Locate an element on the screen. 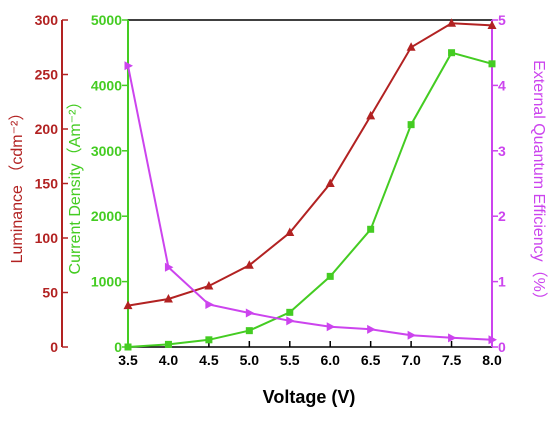  eqe-tick-label: 1 is located at coordinates (502, 282).